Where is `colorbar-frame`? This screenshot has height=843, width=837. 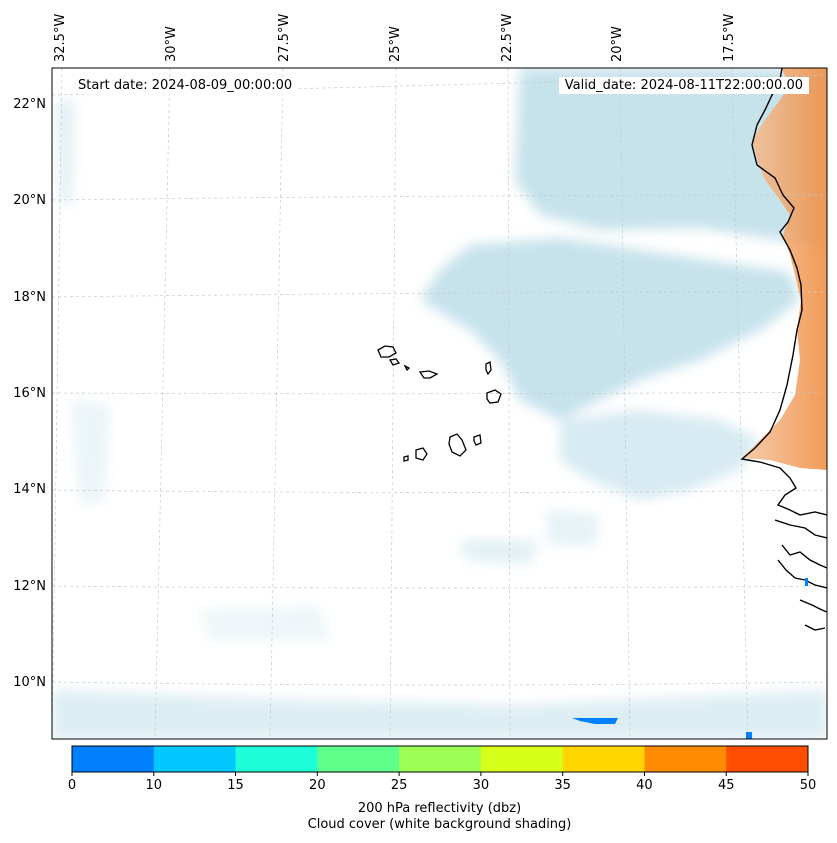
colorbar-frame is located at coordinates (440, 759).